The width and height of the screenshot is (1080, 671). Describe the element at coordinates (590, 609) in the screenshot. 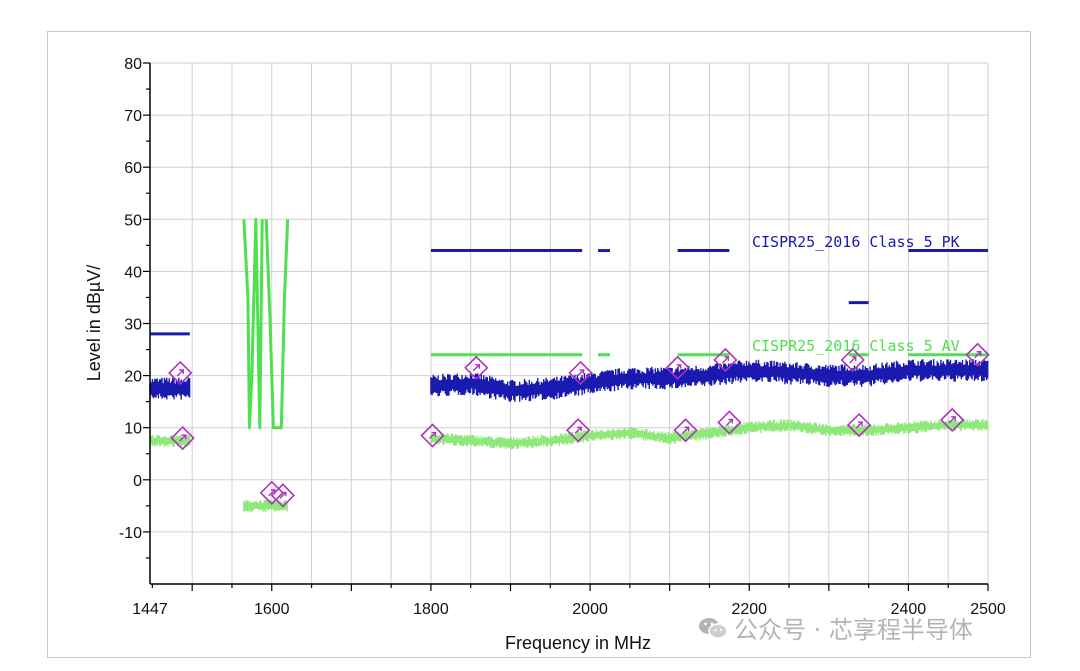

I see `x-tick-label: 2000` at that location.